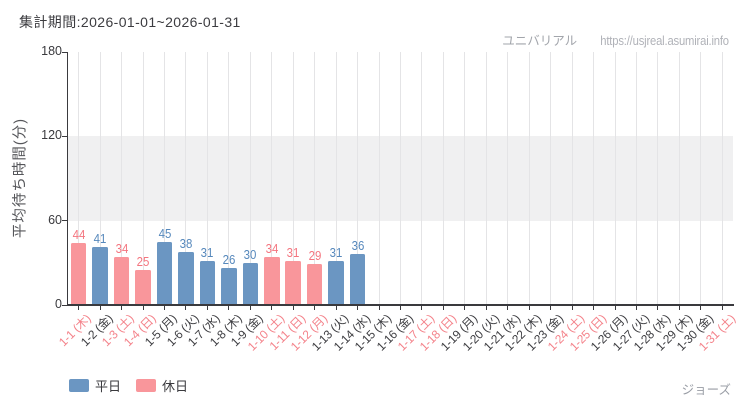 The height and width of the screenshot is (410, 750). I want to click on attraction-name-label: ジョーズ, so click(706, 390).